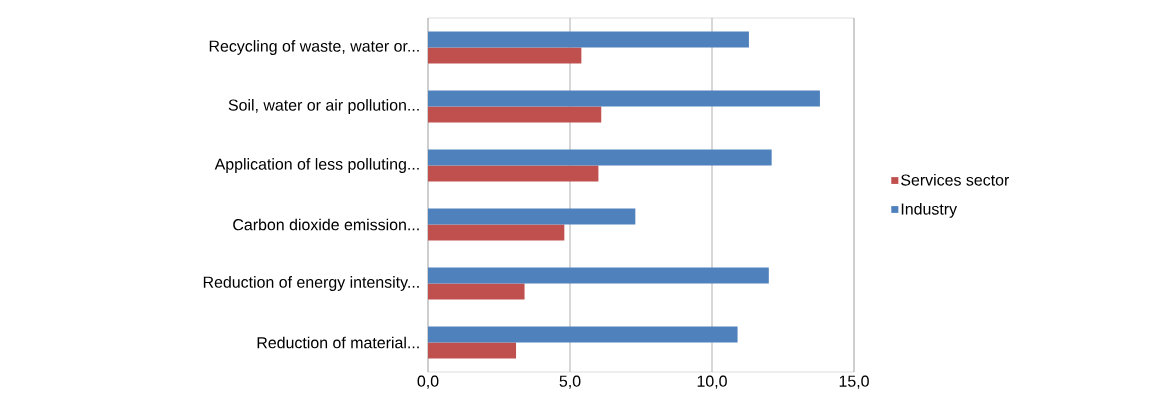 Image resolution: width=1157 pixels, height=414 pixels. Describe the element at coordinates (854, 382) in the screenshot. I see `x-tick-label: 15,0` at that location.